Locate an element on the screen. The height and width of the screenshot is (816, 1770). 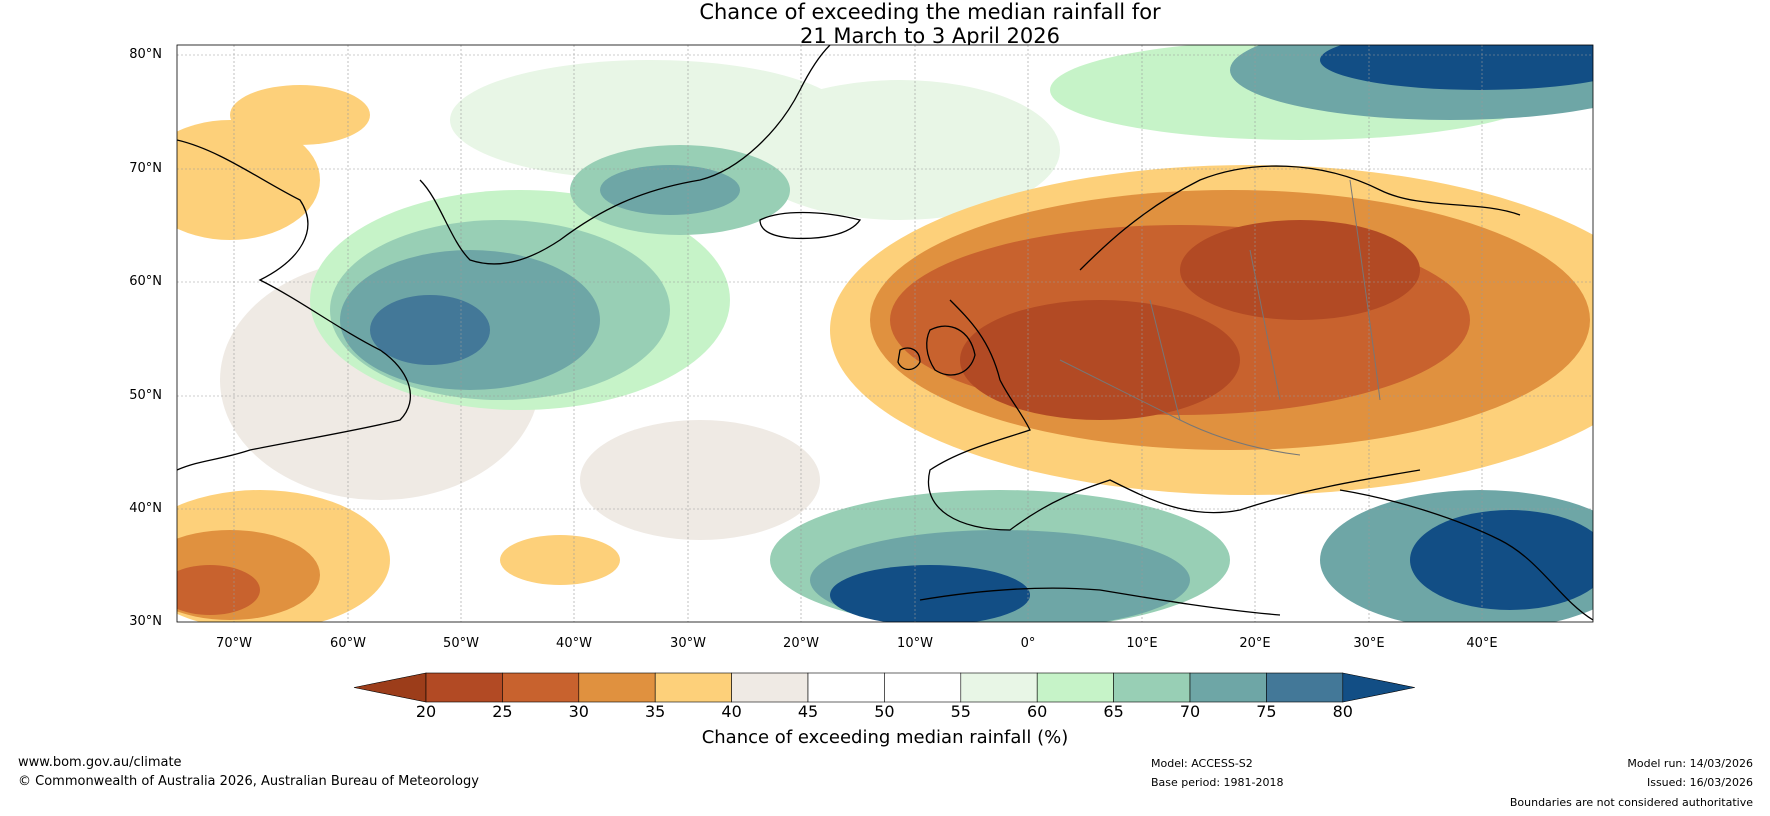
dark-blue-iberia is located at coordinates (930, 593).